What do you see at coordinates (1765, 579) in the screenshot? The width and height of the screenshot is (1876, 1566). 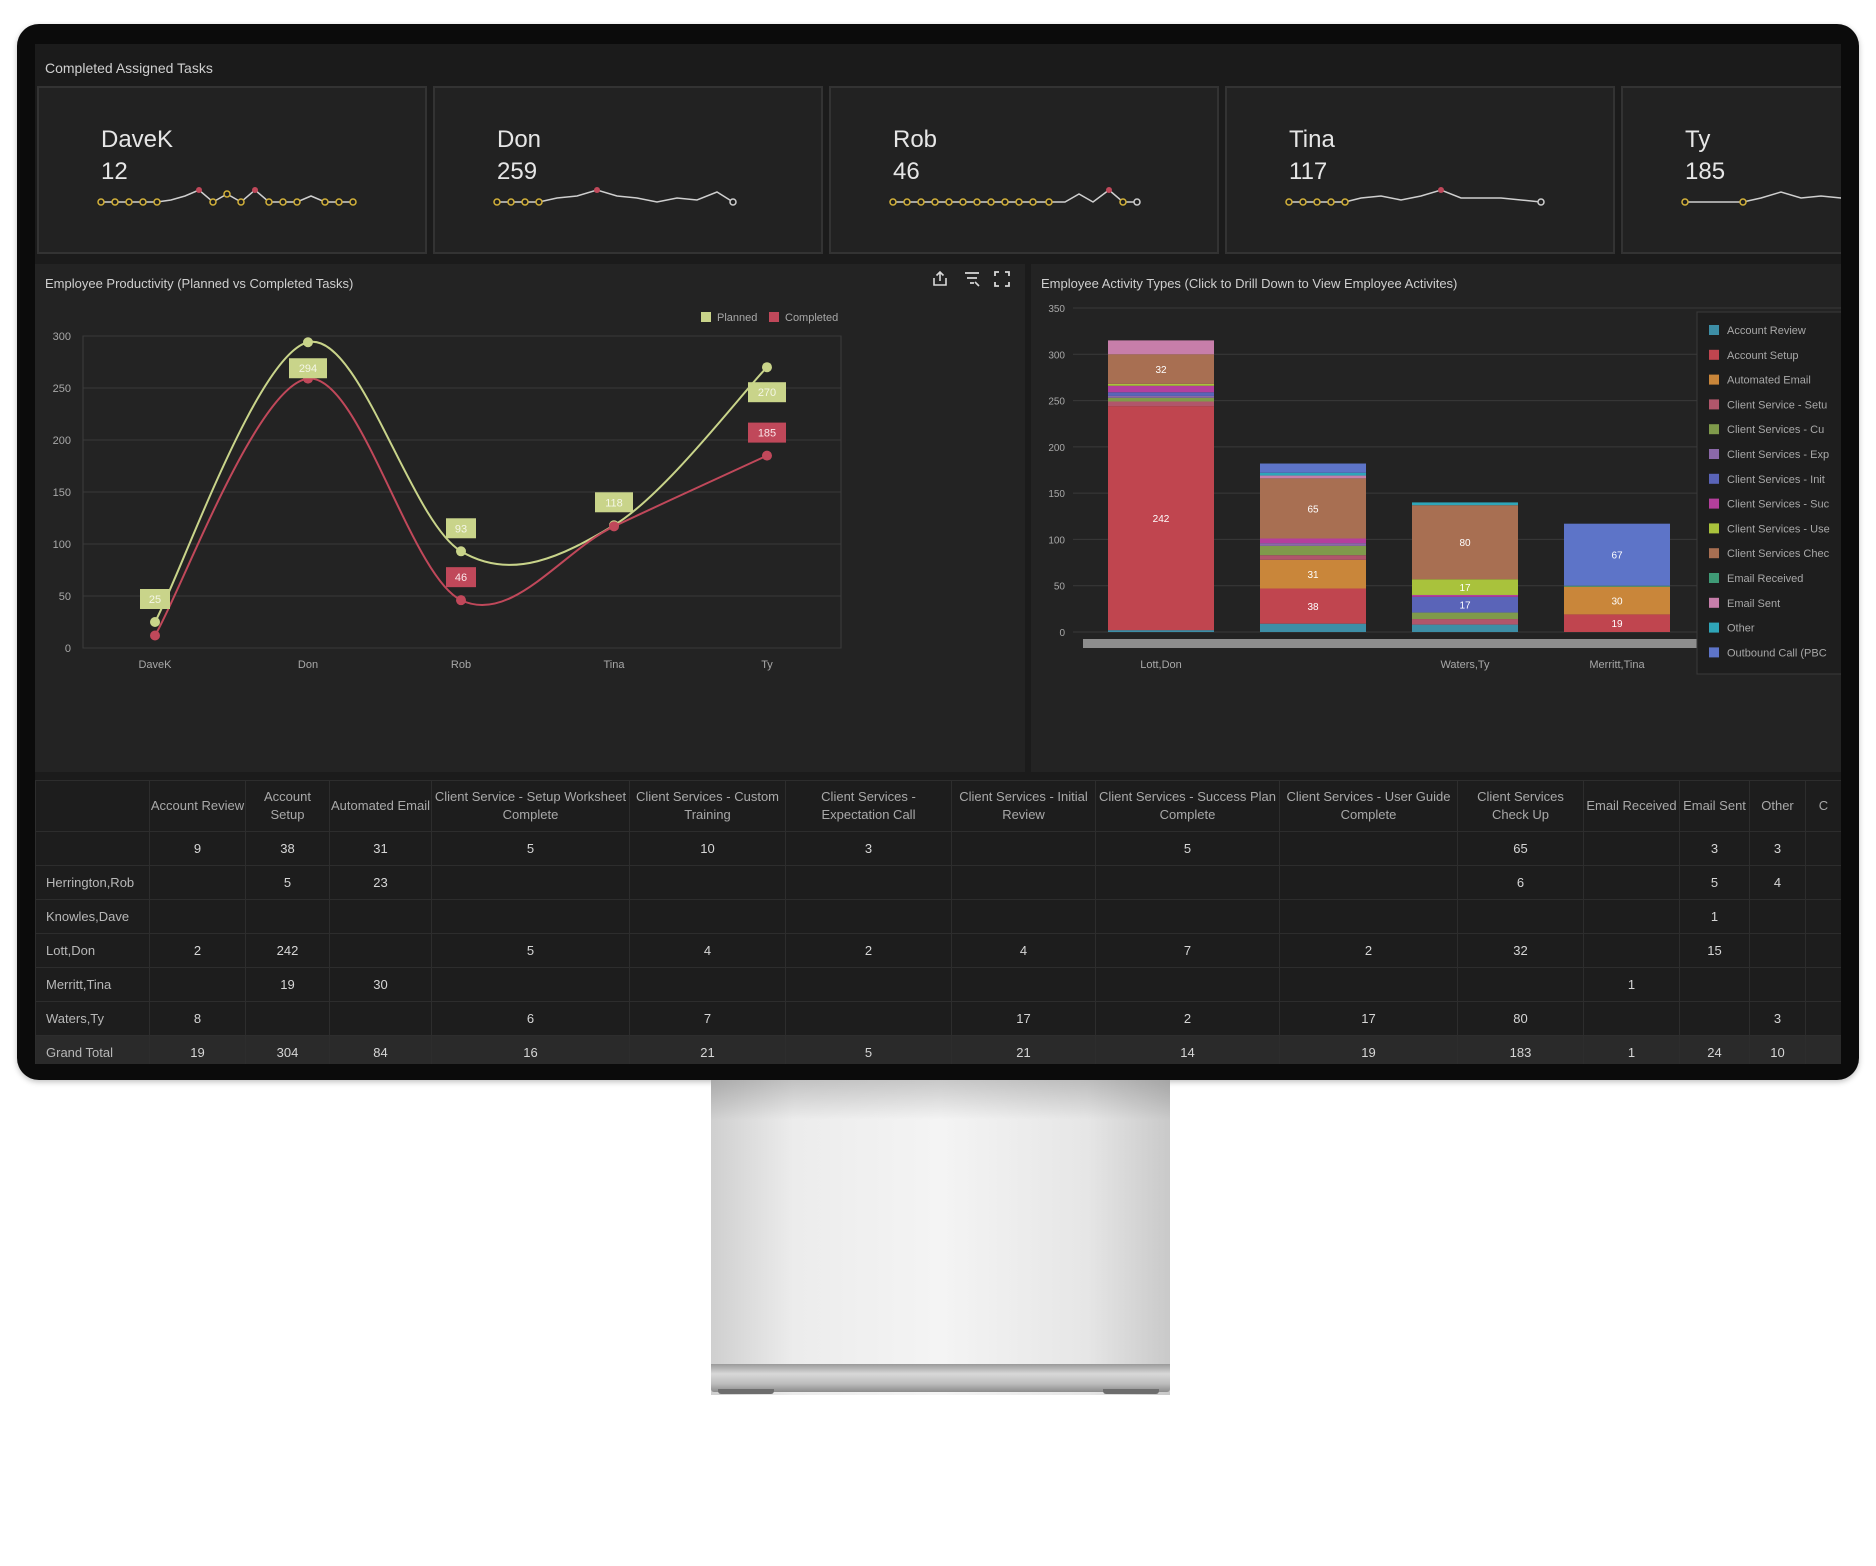 I see `legend-label: Email Received` at bounding box center [1765, 579].